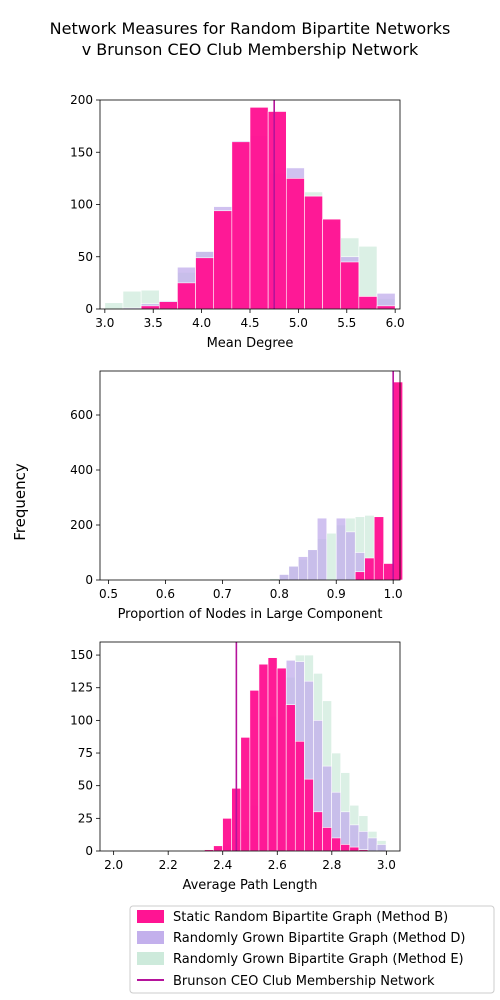 Image resolution: width=500 pixels, height=1000 pixels. Describe the element at coordinates (81, 655) in the screenshot. I see `path-length-ytick-label: 150` at that location.